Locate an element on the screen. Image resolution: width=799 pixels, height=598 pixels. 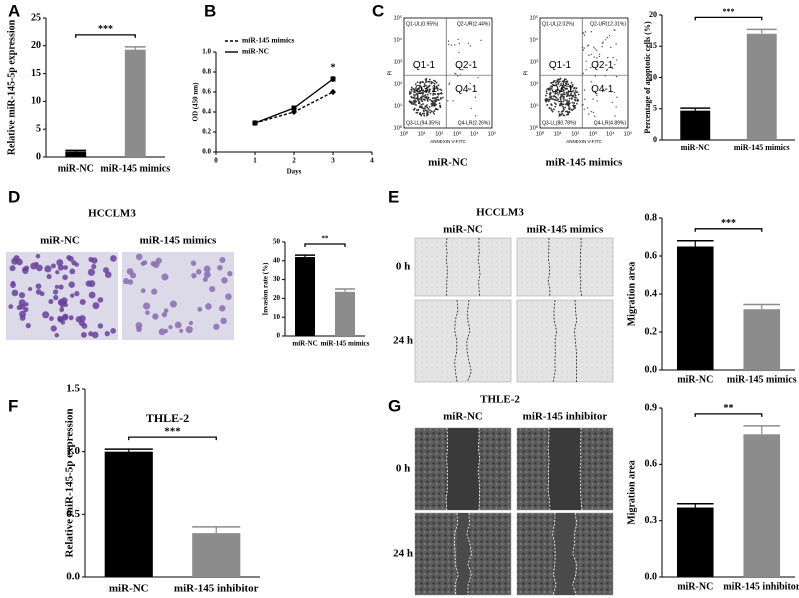
flow-x-tick: 10³ is located at coordinates (593, 134).